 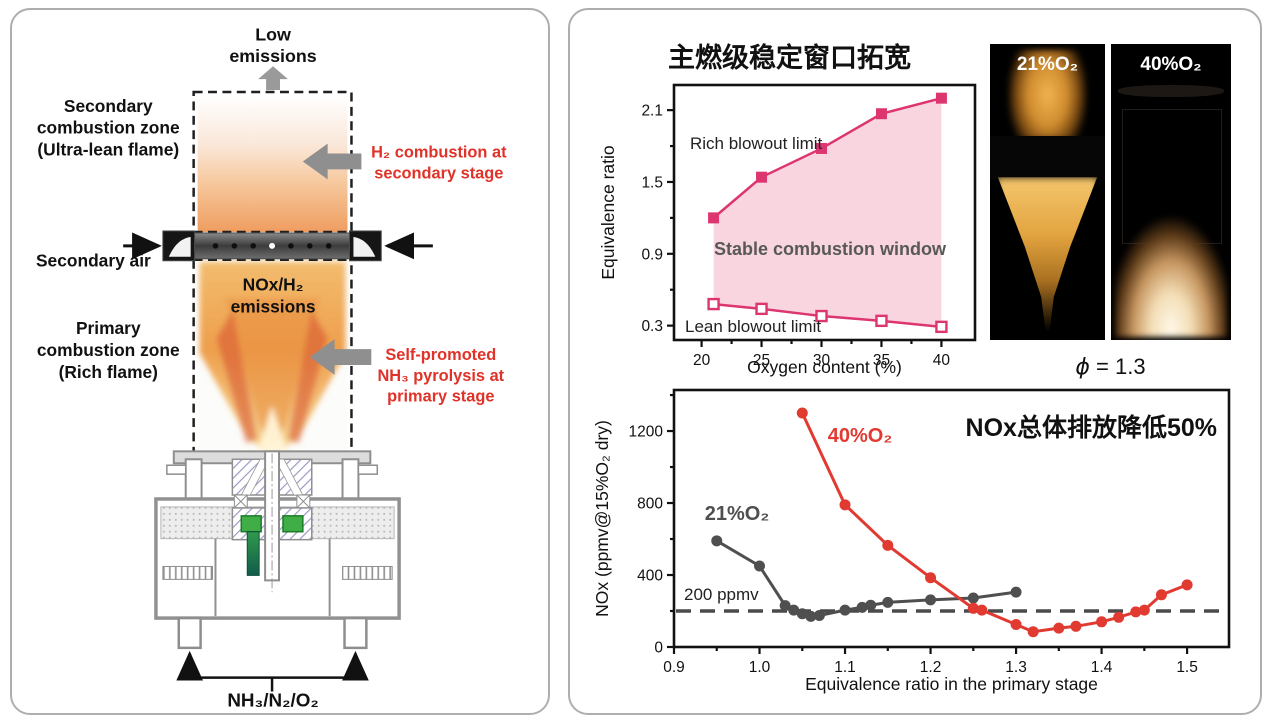 I want to click on flame-40-bottom-glow, so click(x=1171, y=273).